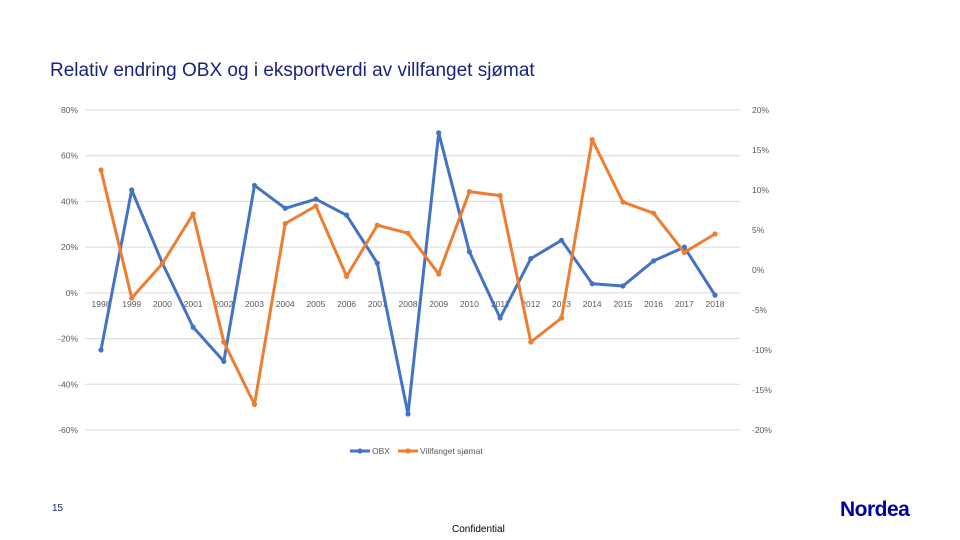 This screenshot has width=960, height=540. What do you see at coordinates (58, 508) in the screenshot?
I see `page-number: 15` at bounding box center [58, 508].